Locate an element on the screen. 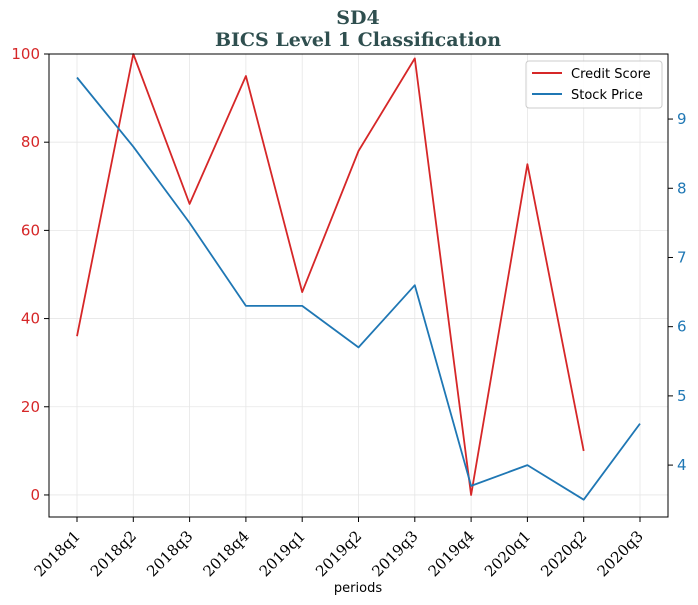 This screenshot has width=698, height=605. x-tick-label: 2018q3 is located at coordinates (169, 553).